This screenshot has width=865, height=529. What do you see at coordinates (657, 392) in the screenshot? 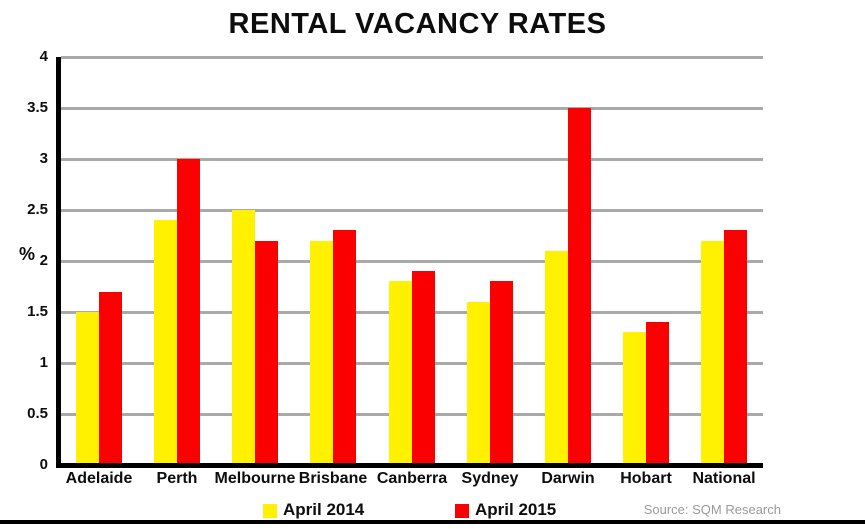
I see `bar-april-2015-hobart` at bounding box center [657, 392].